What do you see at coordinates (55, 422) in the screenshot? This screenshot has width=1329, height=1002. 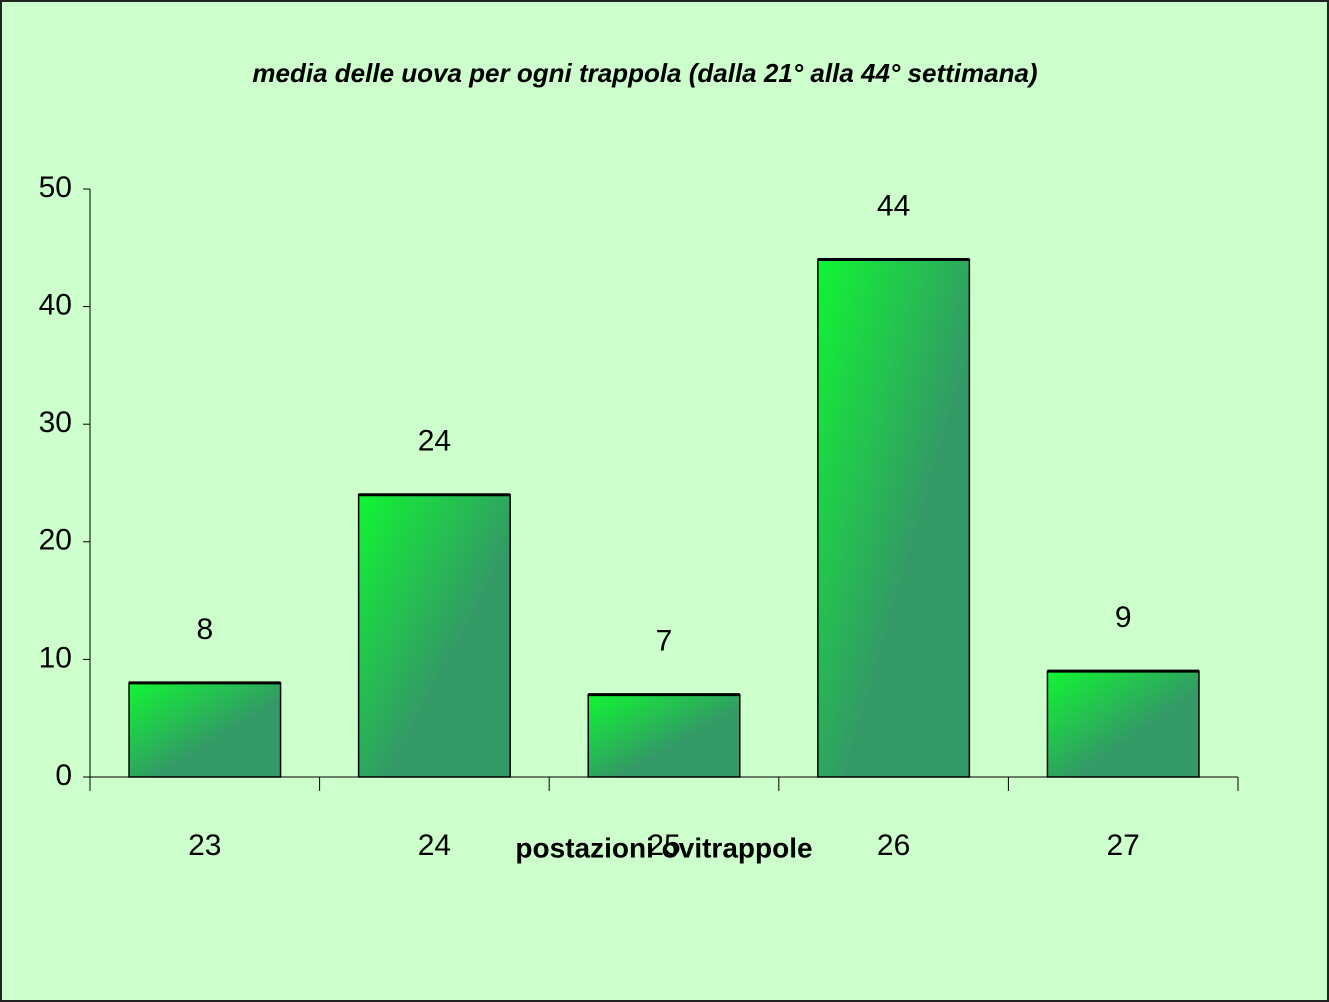 I see `y-tick-label: 30` at bounding box center [55, 422].